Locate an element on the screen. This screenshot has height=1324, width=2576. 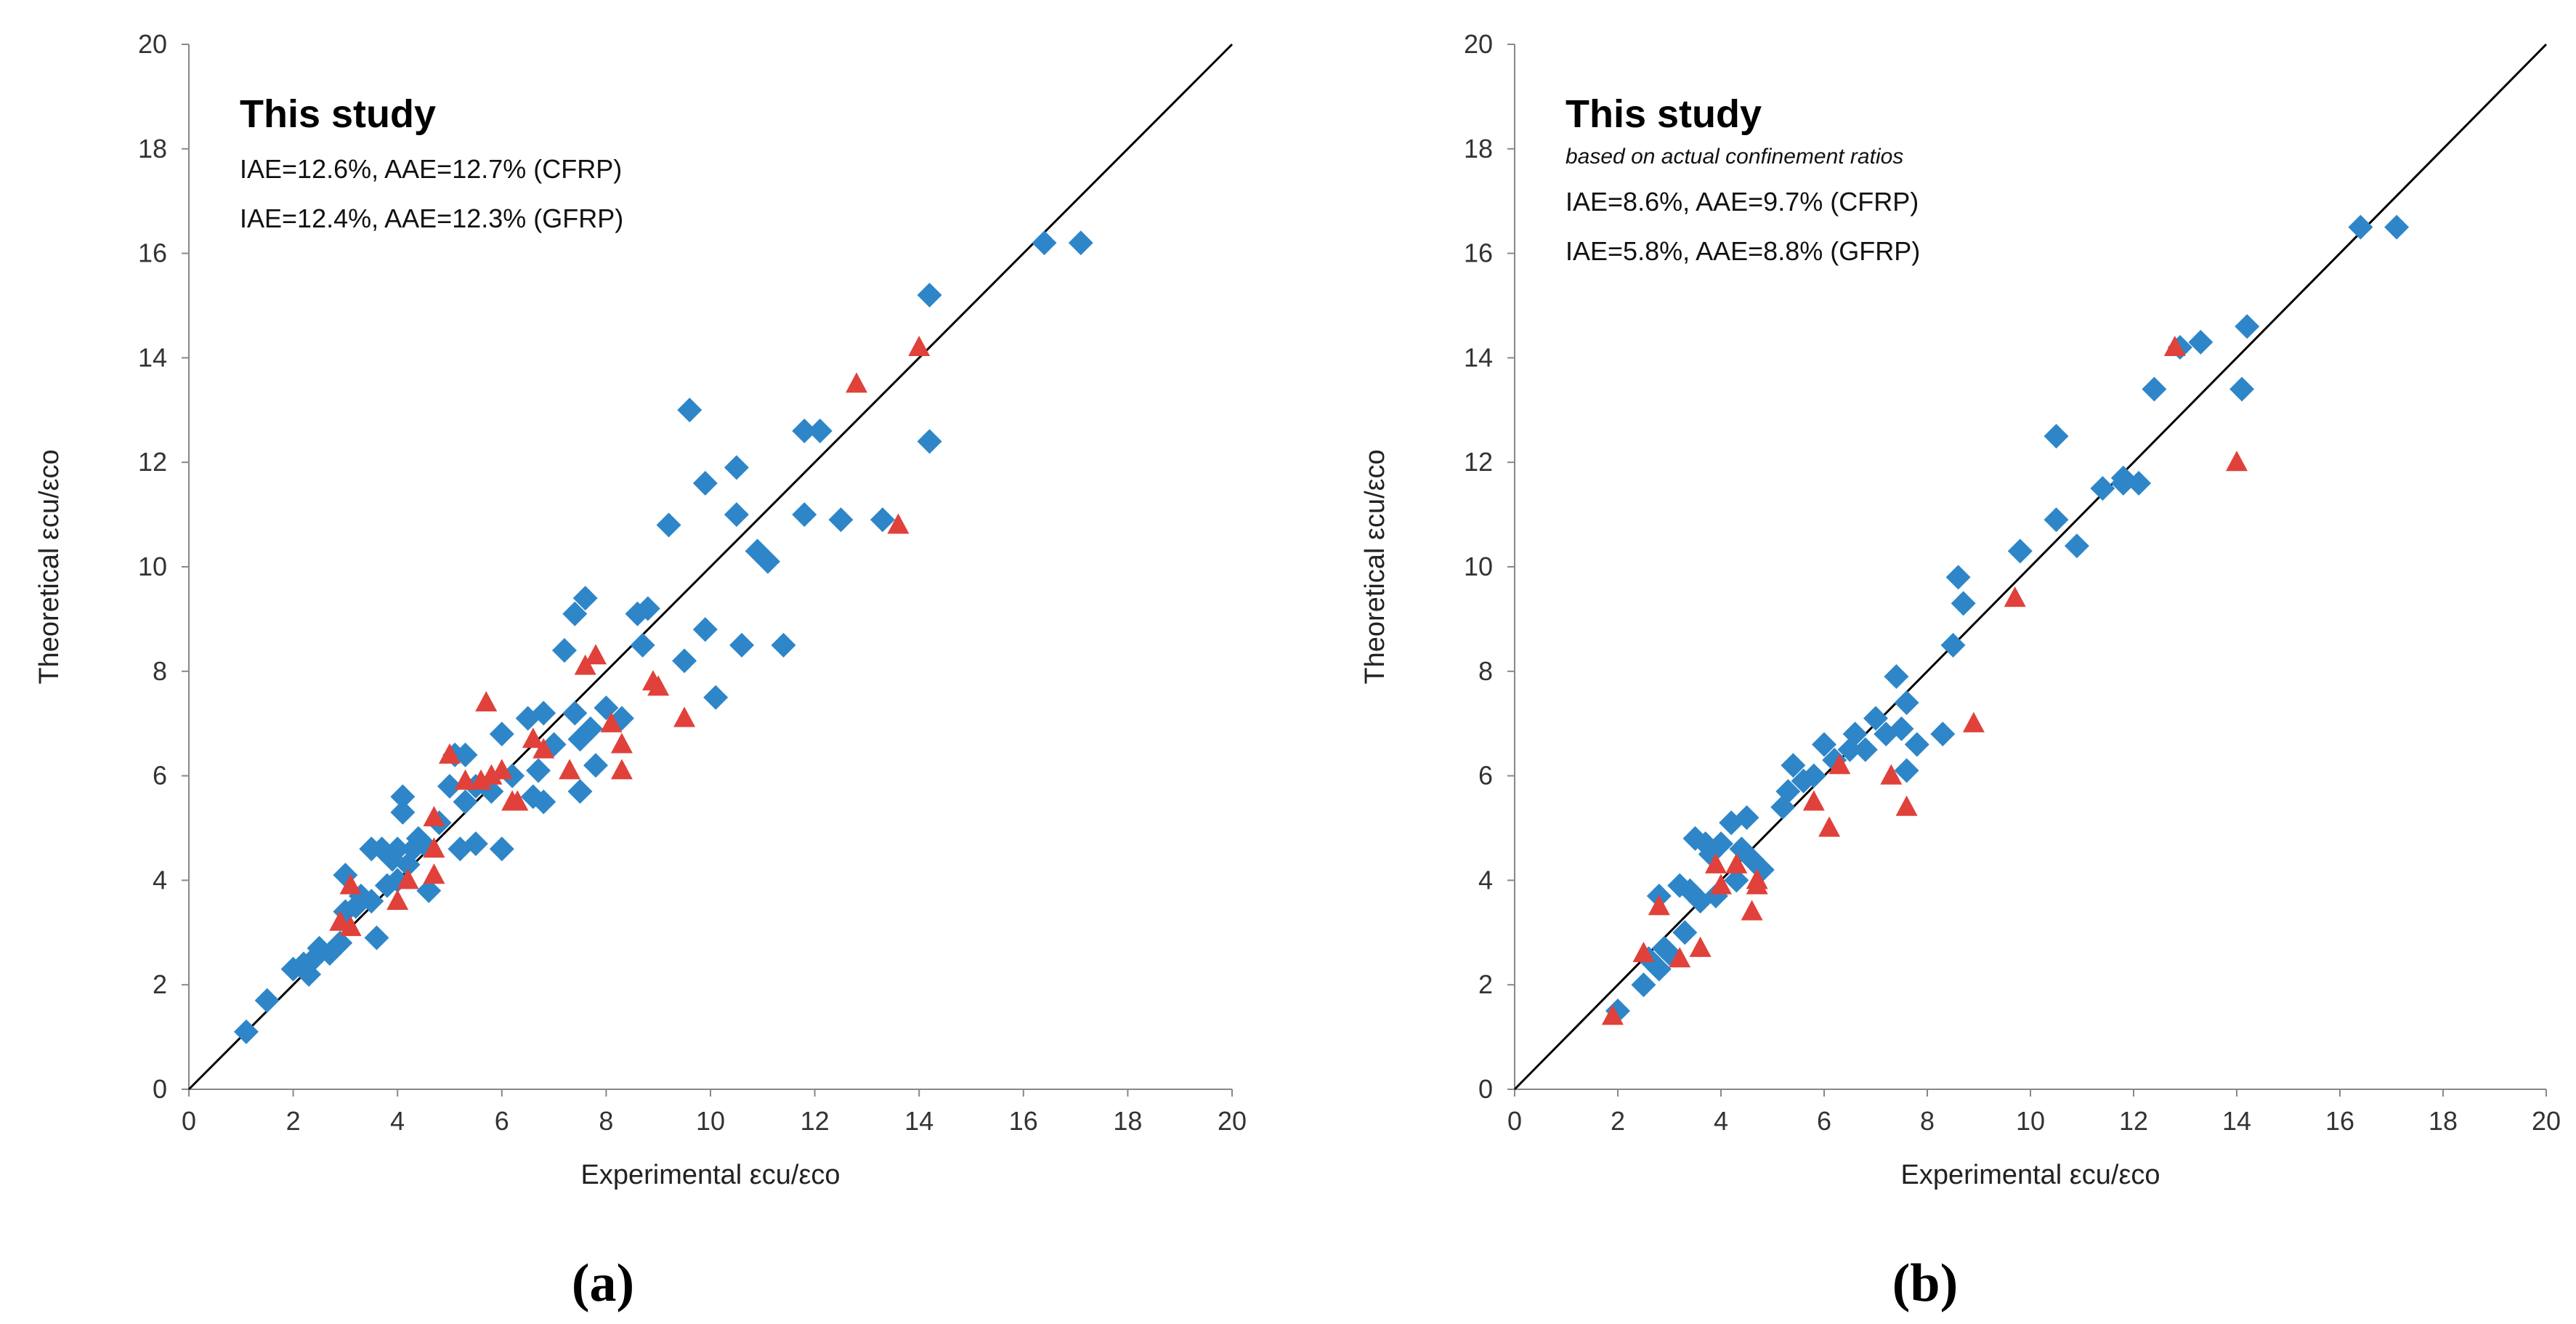
x-tick-label: 4 is located at coordinates (1721, 1121).